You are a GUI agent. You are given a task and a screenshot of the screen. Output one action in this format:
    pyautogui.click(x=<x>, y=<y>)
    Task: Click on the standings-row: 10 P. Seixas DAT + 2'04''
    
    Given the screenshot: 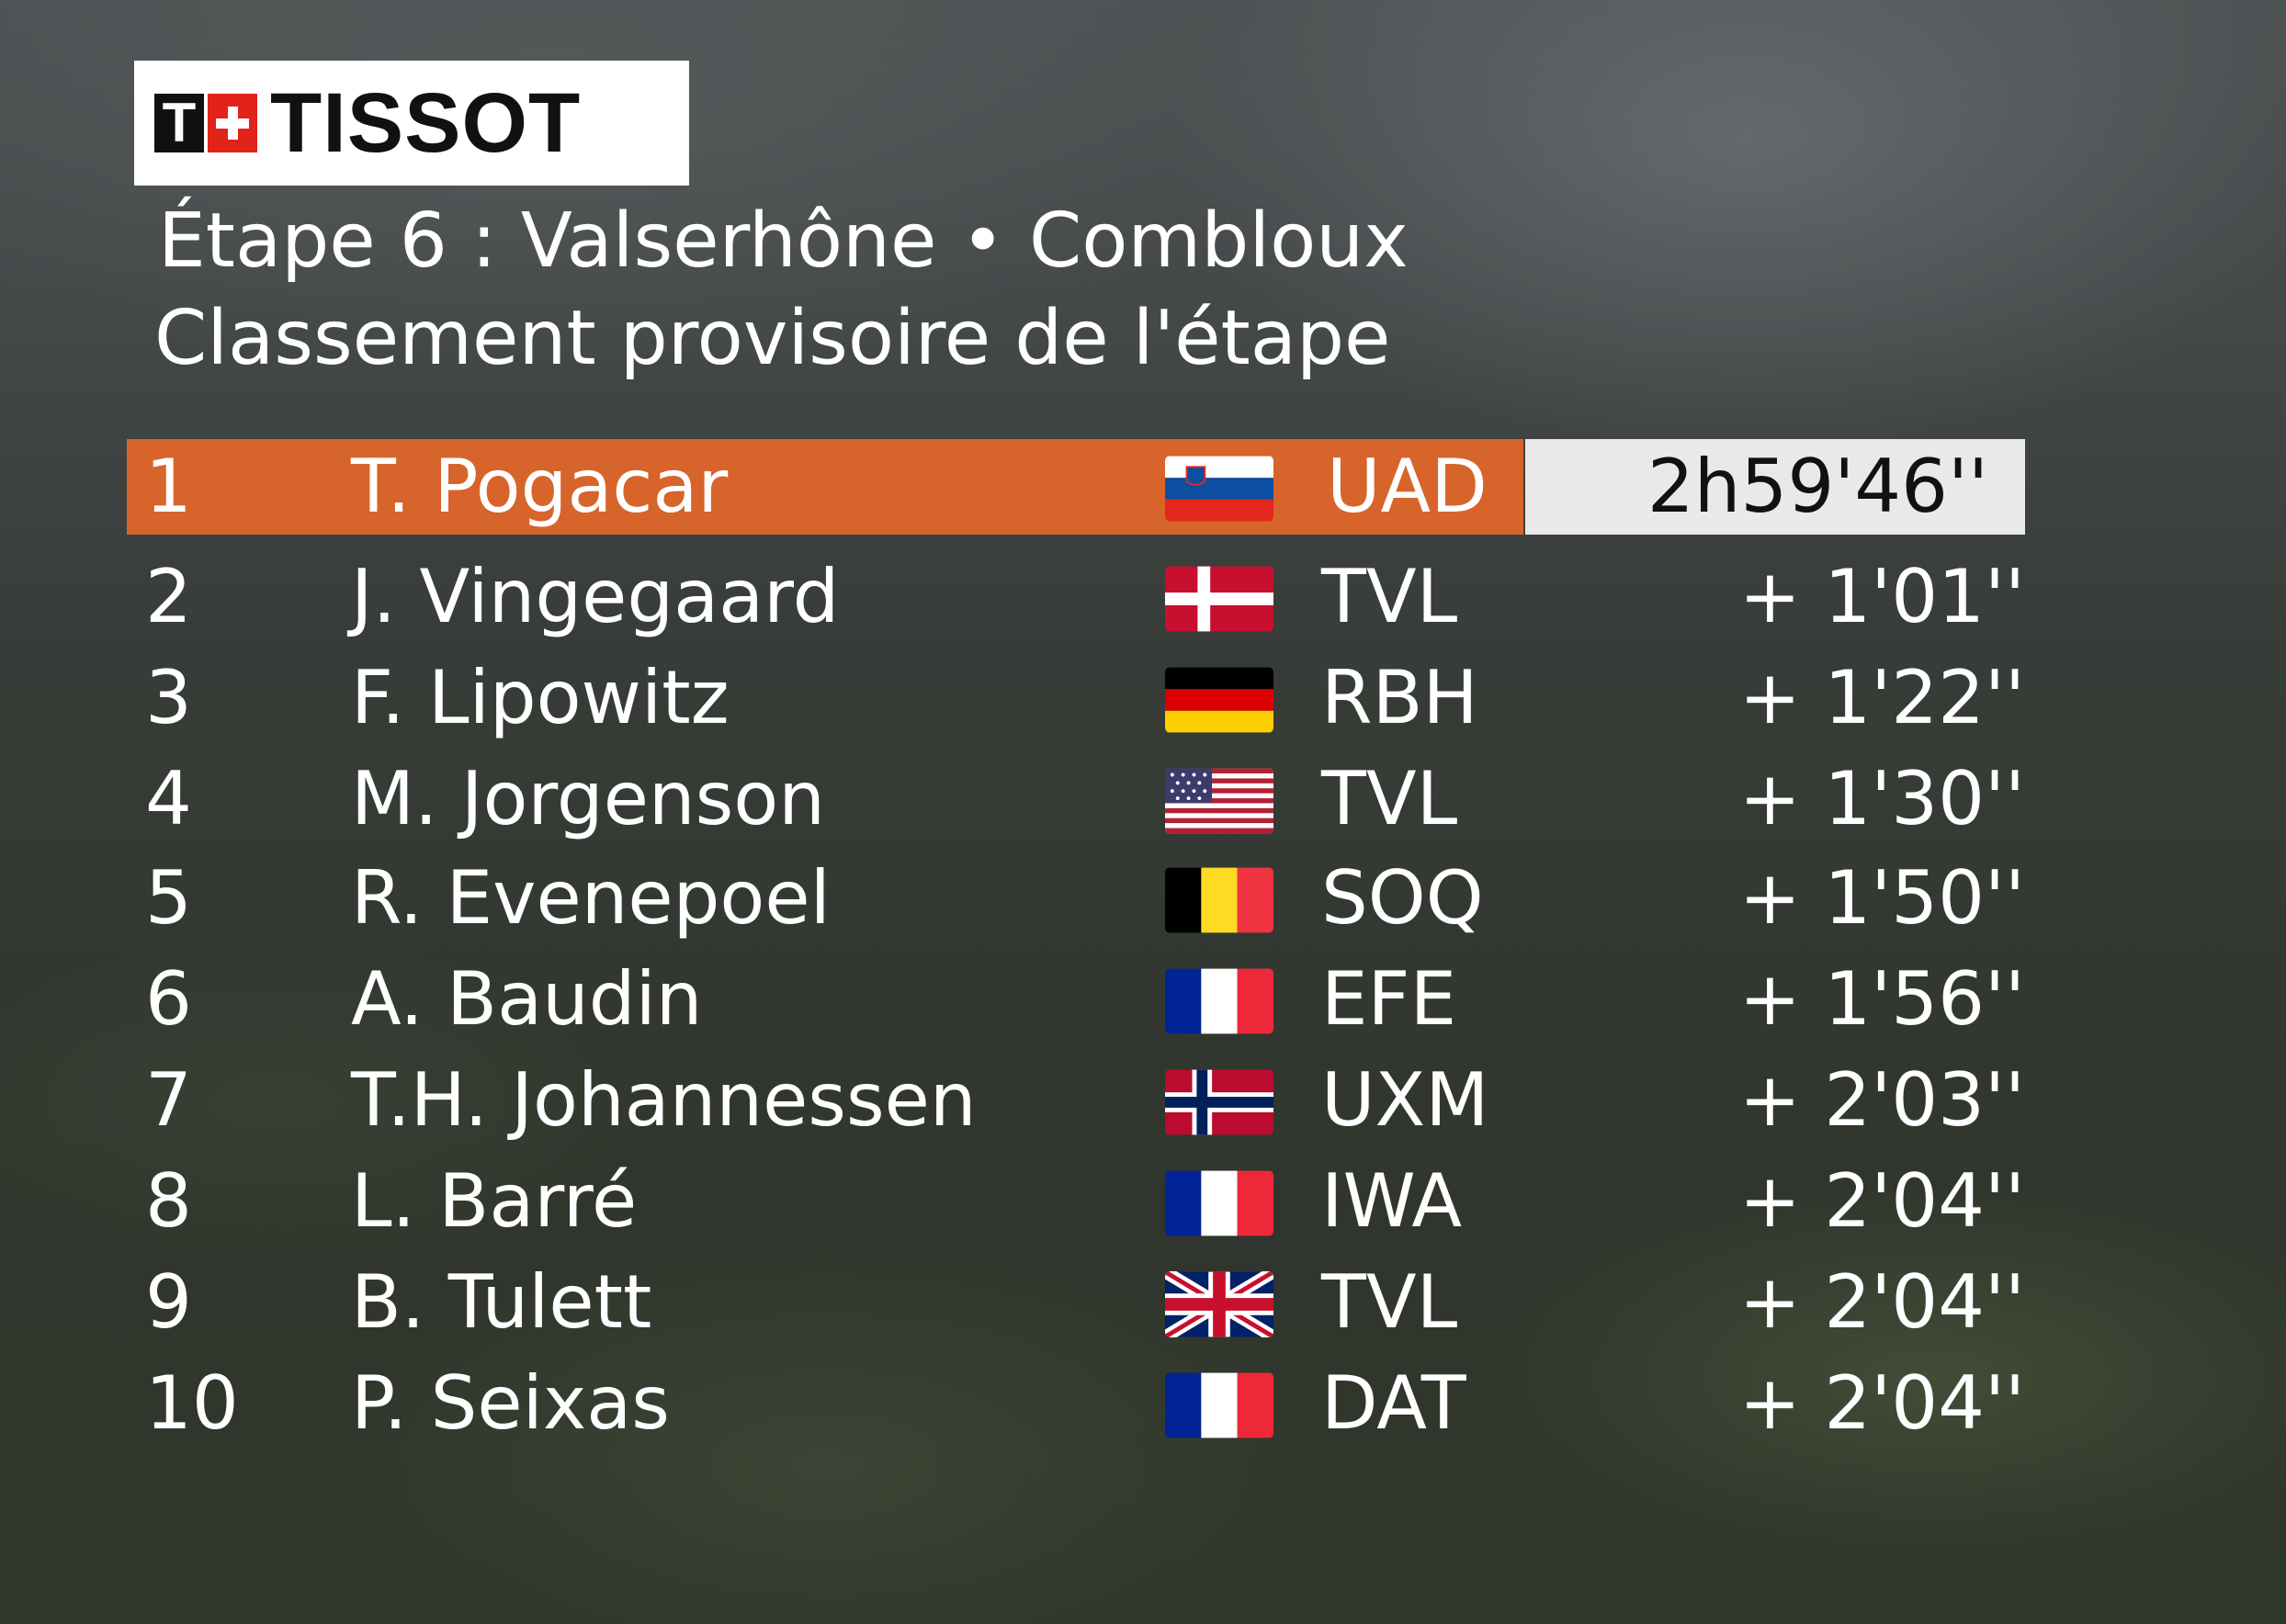 What is the action you would take?
    pyautogui.click(x=1076, y=1403)
    